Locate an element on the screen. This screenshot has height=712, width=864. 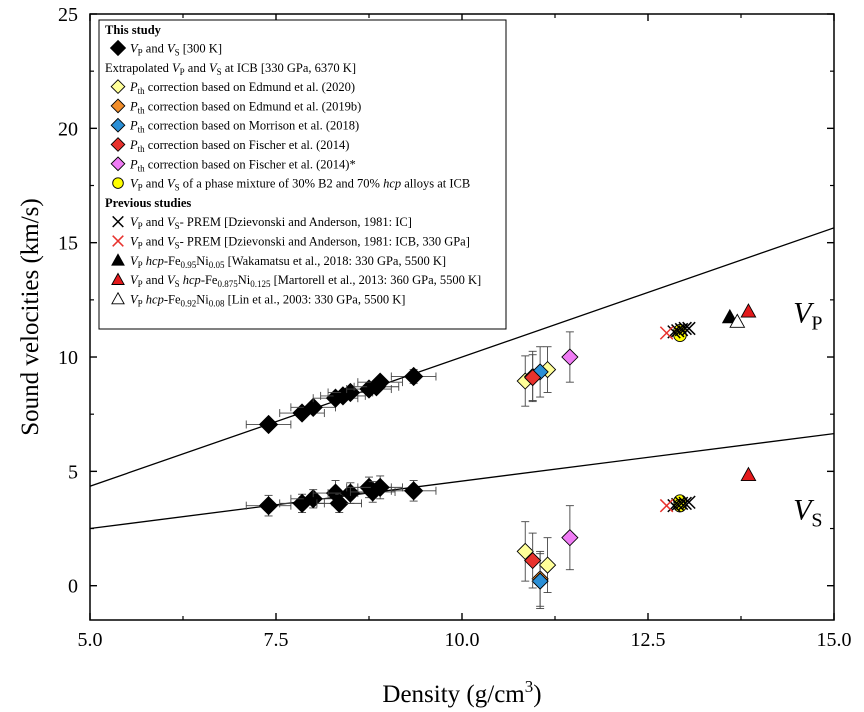
x-axis-title: Density (g/cm3) is located at coordinates (461, 692).